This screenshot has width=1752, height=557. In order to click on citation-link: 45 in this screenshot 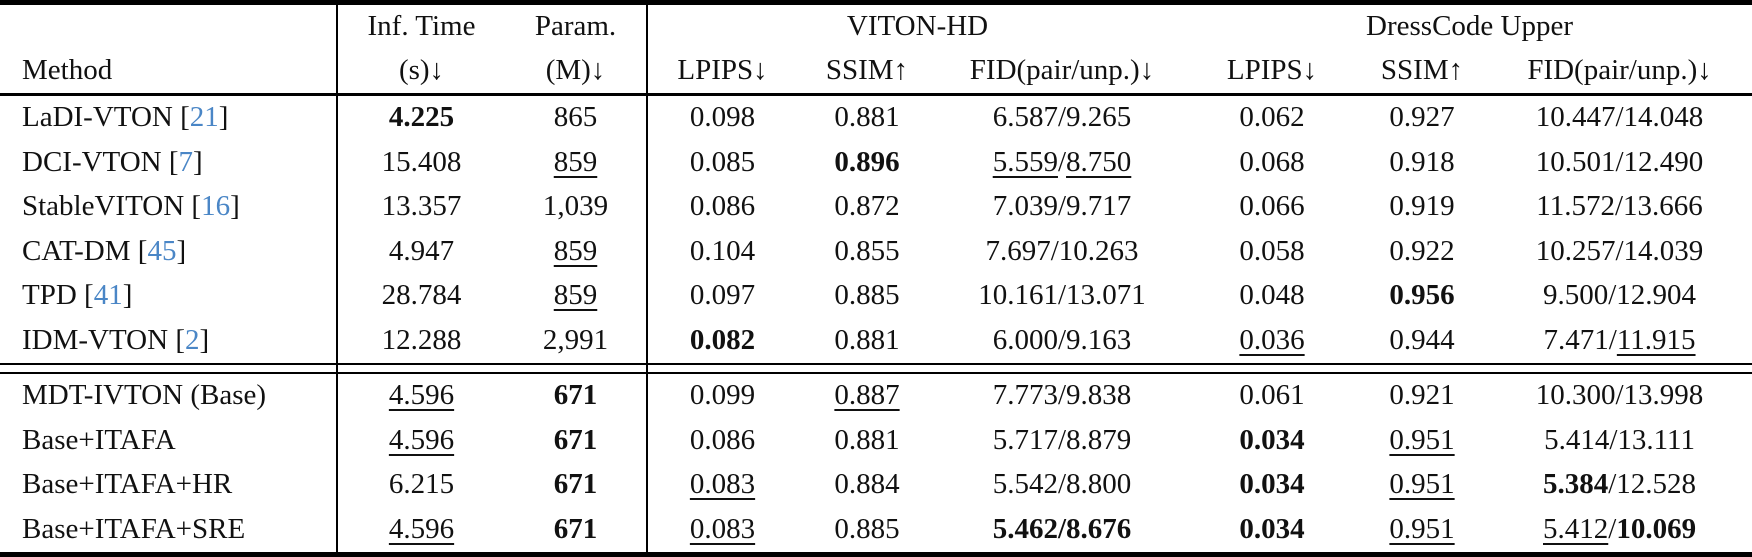, I will do `click(162, 250)`.